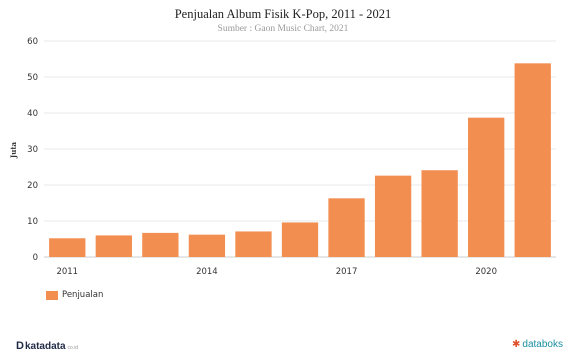  What do you see at coordinates (160, 244) in the screenshot?
I see `bar-2013` at bounding box center [160, 244].